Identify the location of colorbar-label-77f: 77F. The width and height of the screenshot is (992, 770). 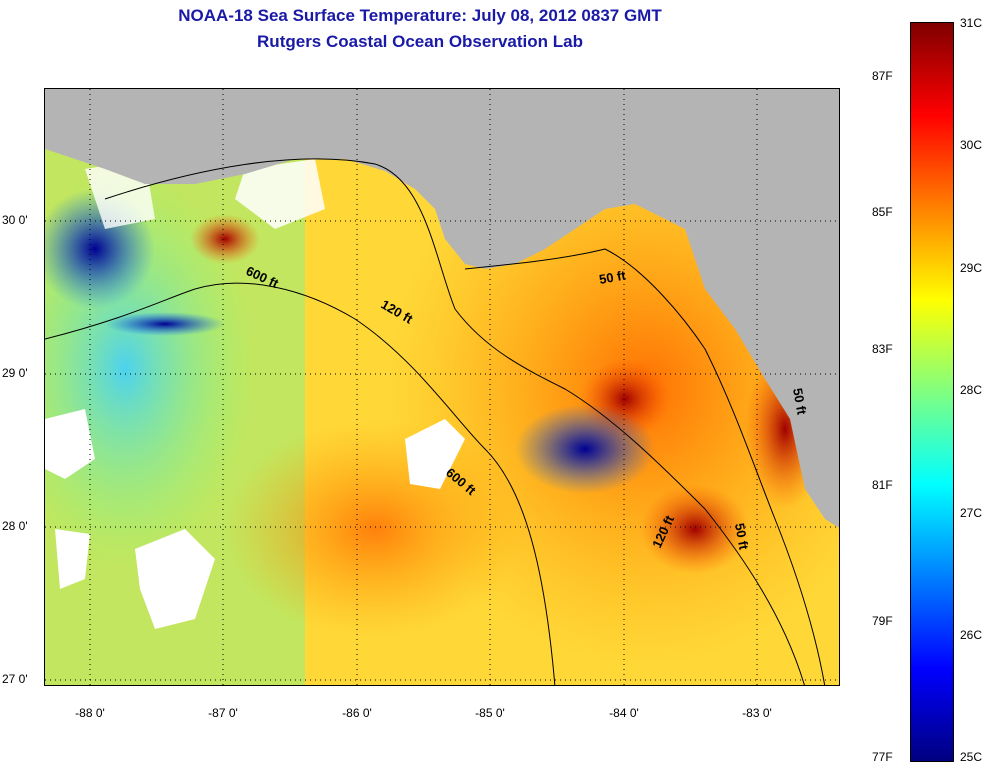
(882, 757).